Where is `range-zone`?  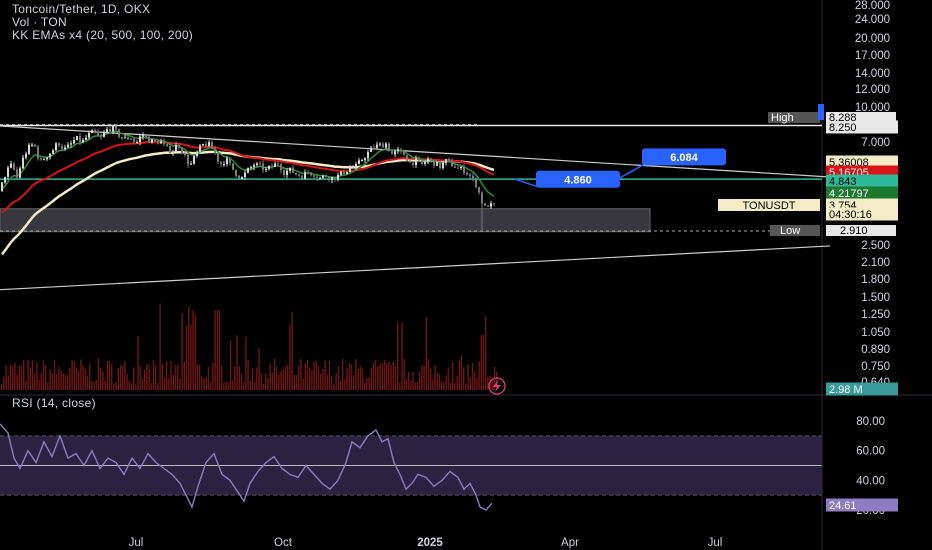
range-zone is located at coordinates (325, 220).